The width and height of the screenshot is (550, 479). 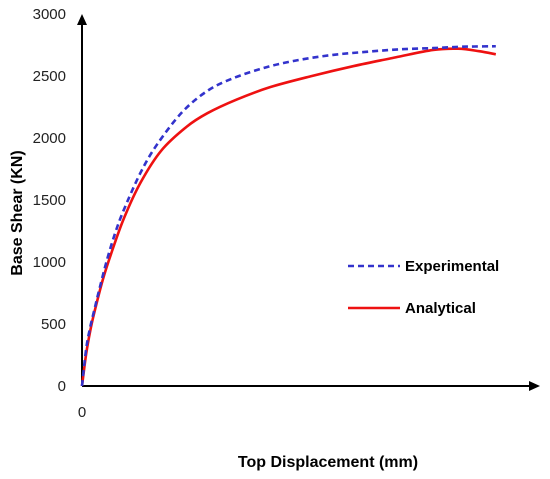 I want to click on y-tick-label: 2500, so click(x=49, y=76).